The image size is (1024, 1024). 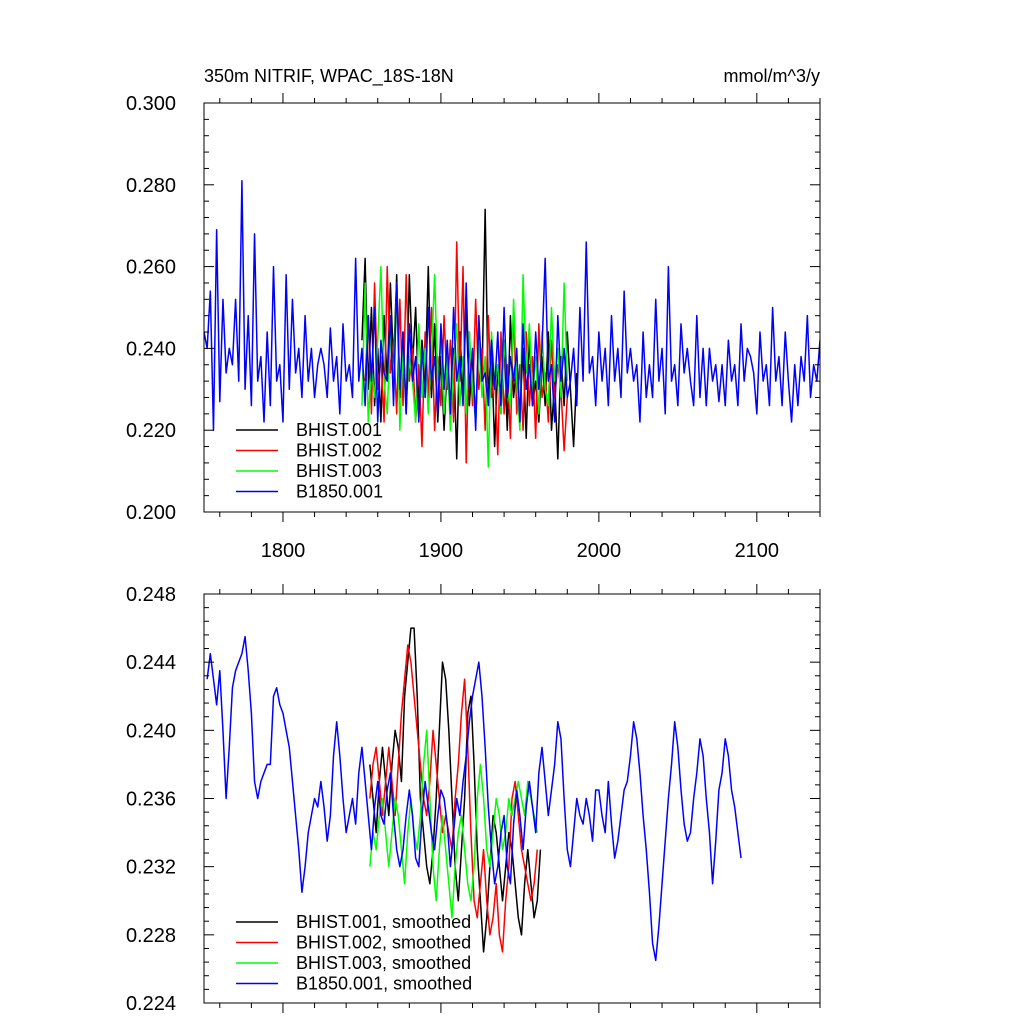 I want to click on top-x-tick-label: 2000, so click(x=599, y=551).